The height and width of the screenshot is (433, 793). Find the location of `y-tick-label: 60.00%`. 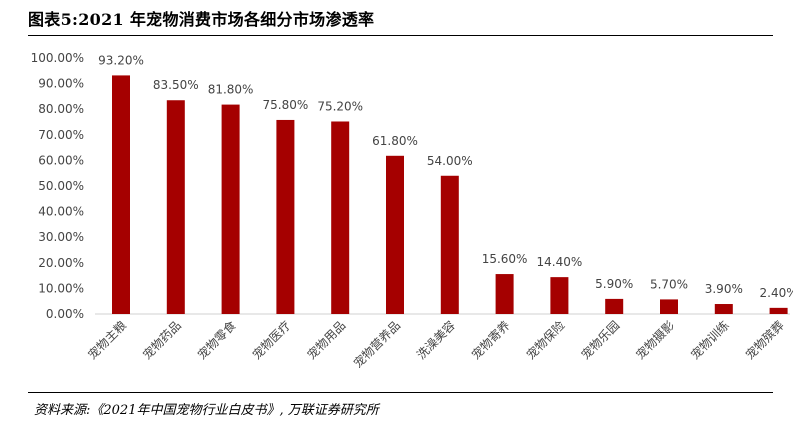

y-tick-label: 60.00% is located at coordinates (61, 160).